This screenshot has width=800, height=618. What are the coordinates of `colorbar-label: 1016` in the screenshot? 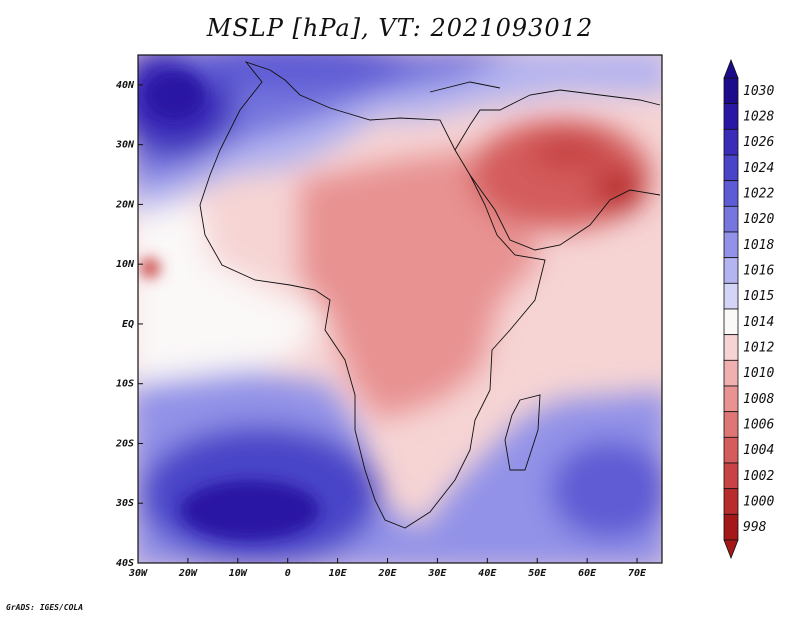 It's located at (758, 271).